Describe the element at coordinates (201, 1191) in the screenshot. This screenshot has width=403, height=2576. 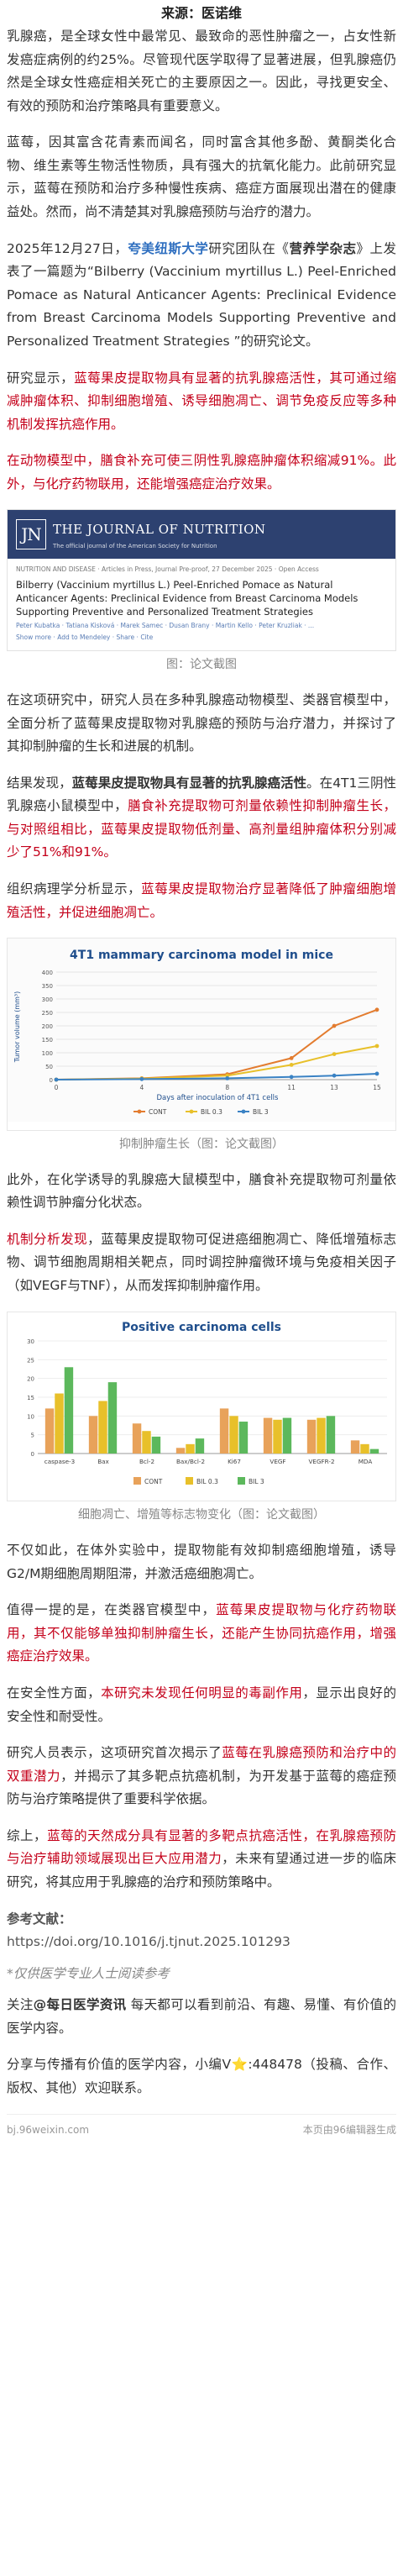
I see `paragraph-rat-model: 此外，在化学诱导的乳腺癌大鼠模型中，膳食补充提取物可剂量依赖性调节肿瘤分化状态。` at that location.